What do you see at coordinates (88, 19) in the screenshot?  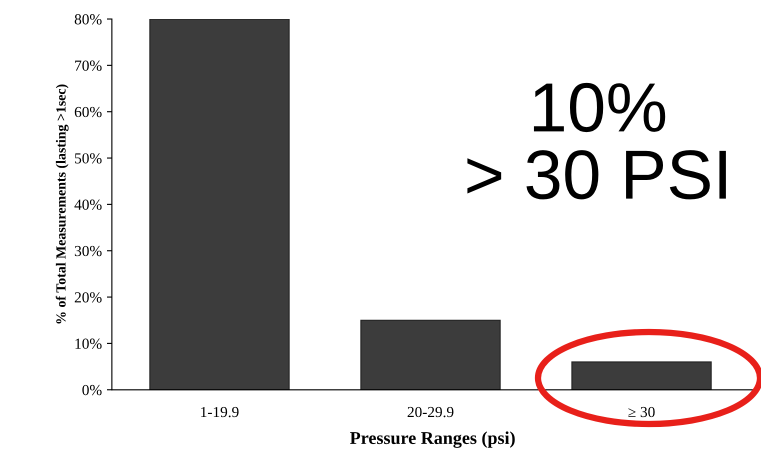 I see `y-tick-label: 80%` at bounding box center [88, 19].